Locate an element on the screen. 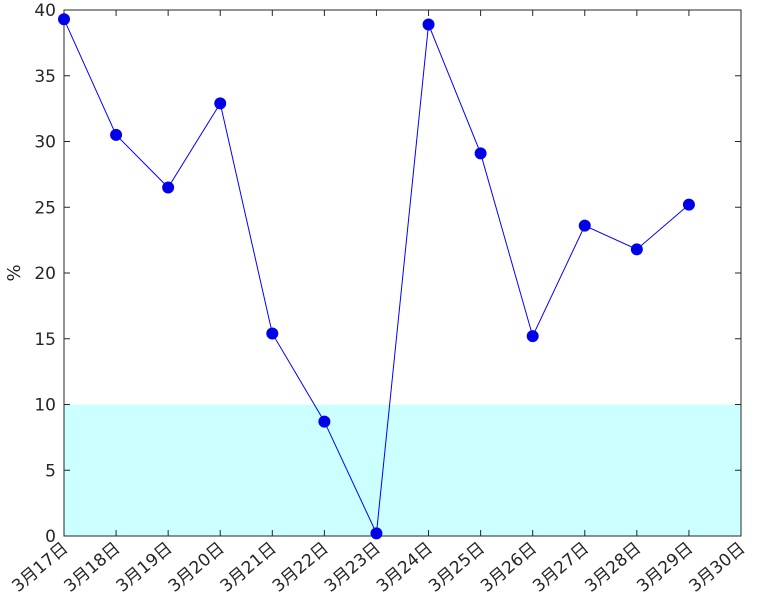 Image resolution: width=757 pixels, height=613 pixels. x-tick-label: 3月23日 is located at coordinates (353, 568).